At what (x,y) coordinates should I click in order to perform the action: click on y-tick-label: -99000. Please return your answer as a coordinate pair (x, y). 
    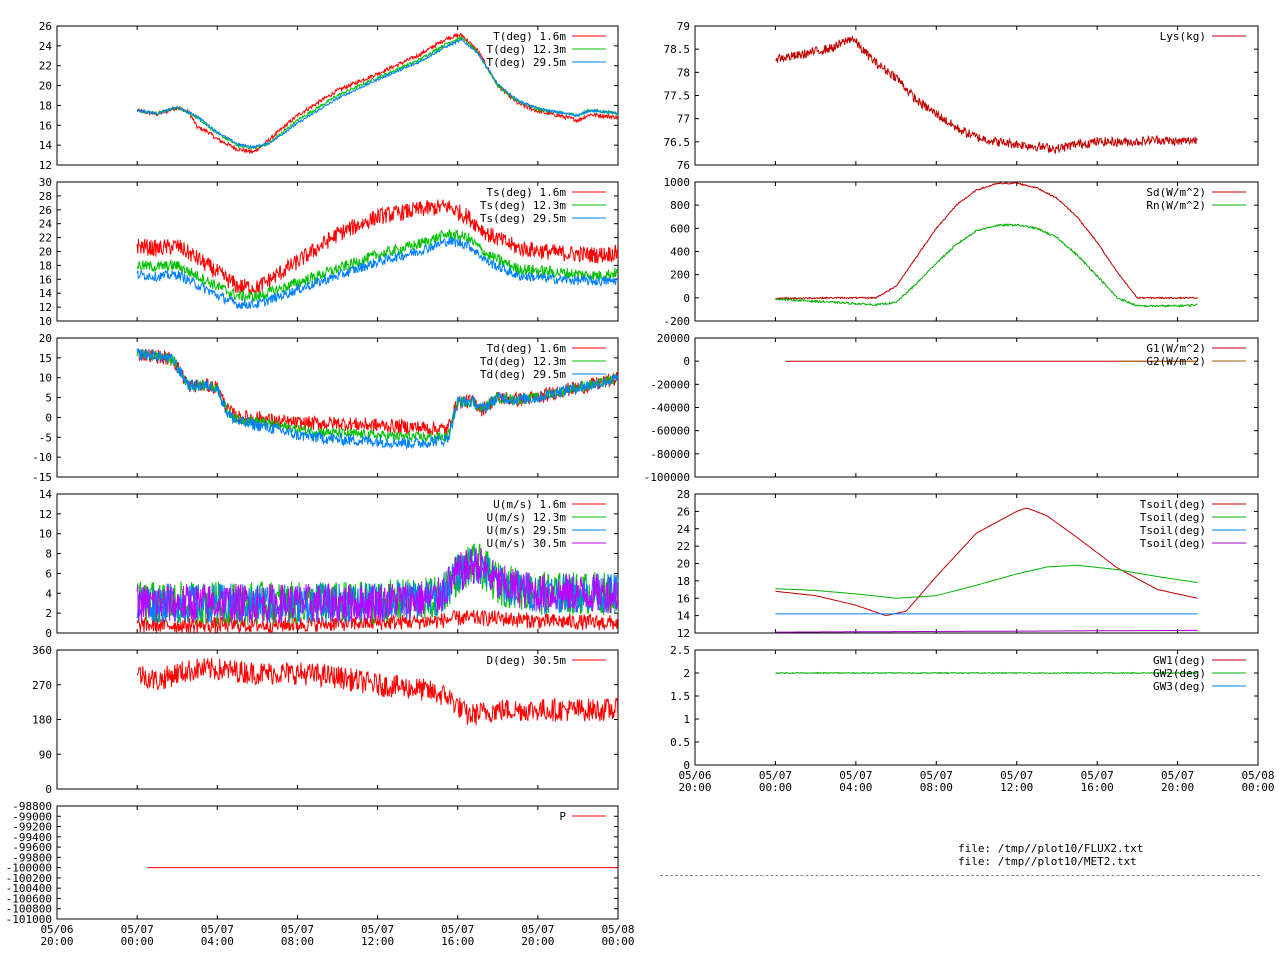
    Looking at the image, I should click on (32, 816).